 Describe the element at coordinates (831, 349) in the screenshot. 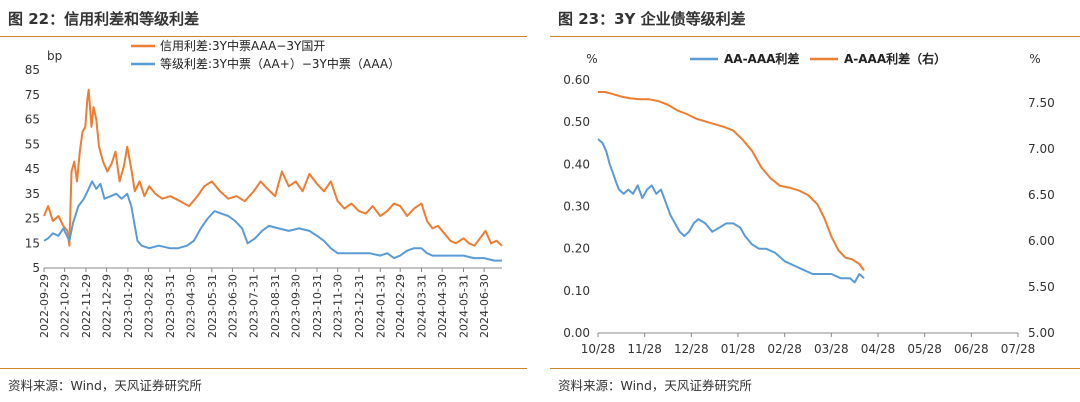

I see `right-x-tick-label: 03/28` at that location.